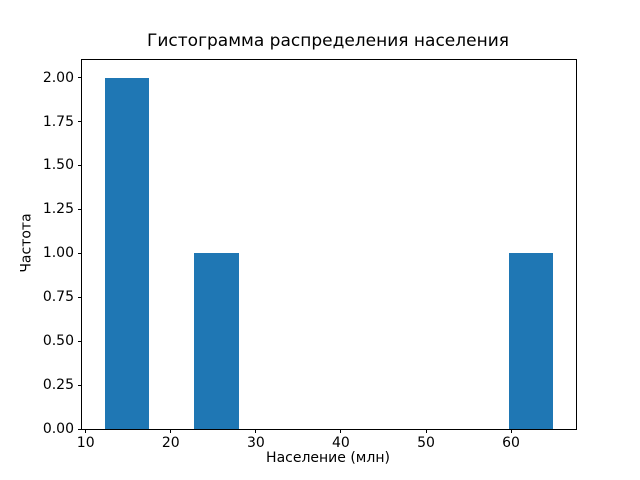  What do you see at coordinates (26, 243) in the screenshot?
I see `y-axis-label: Частота` at bounding box center [26, 243].